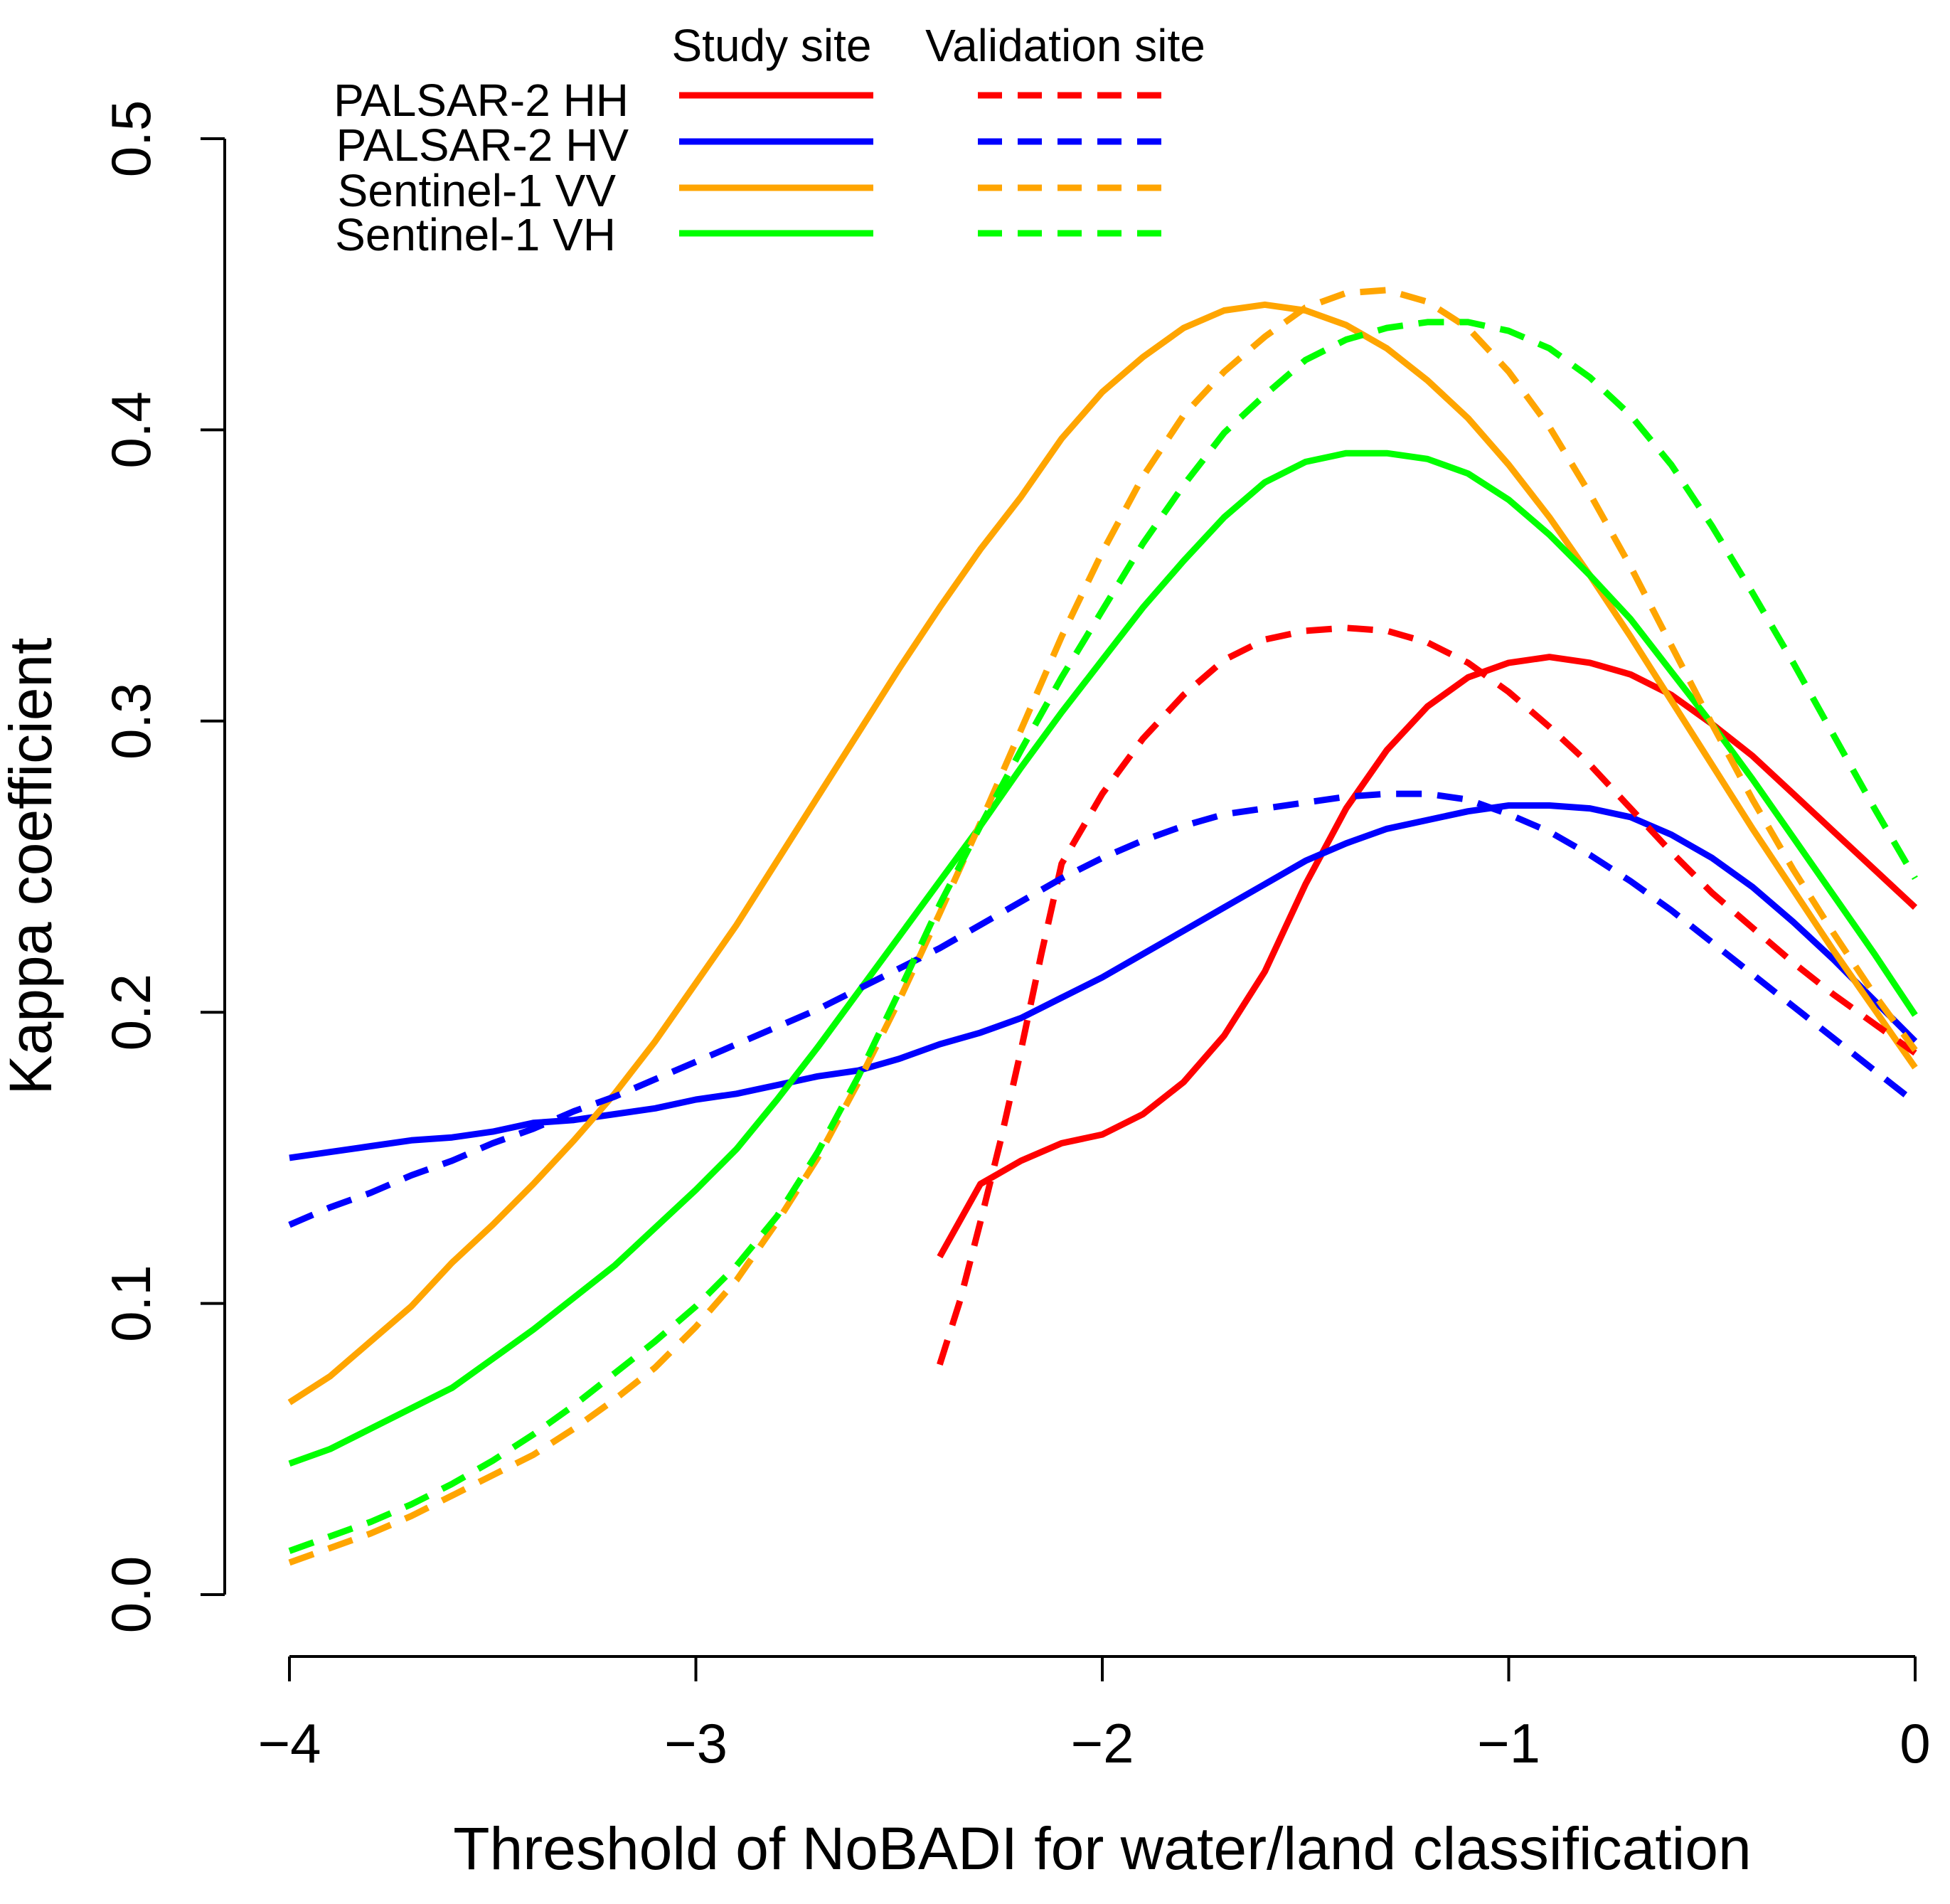 This screenshot has width=1950, height=1904. Describe the element at coordinates (32, 866) in the screenshot. I see `y-axis-label: Kappa coefficient` at that location.